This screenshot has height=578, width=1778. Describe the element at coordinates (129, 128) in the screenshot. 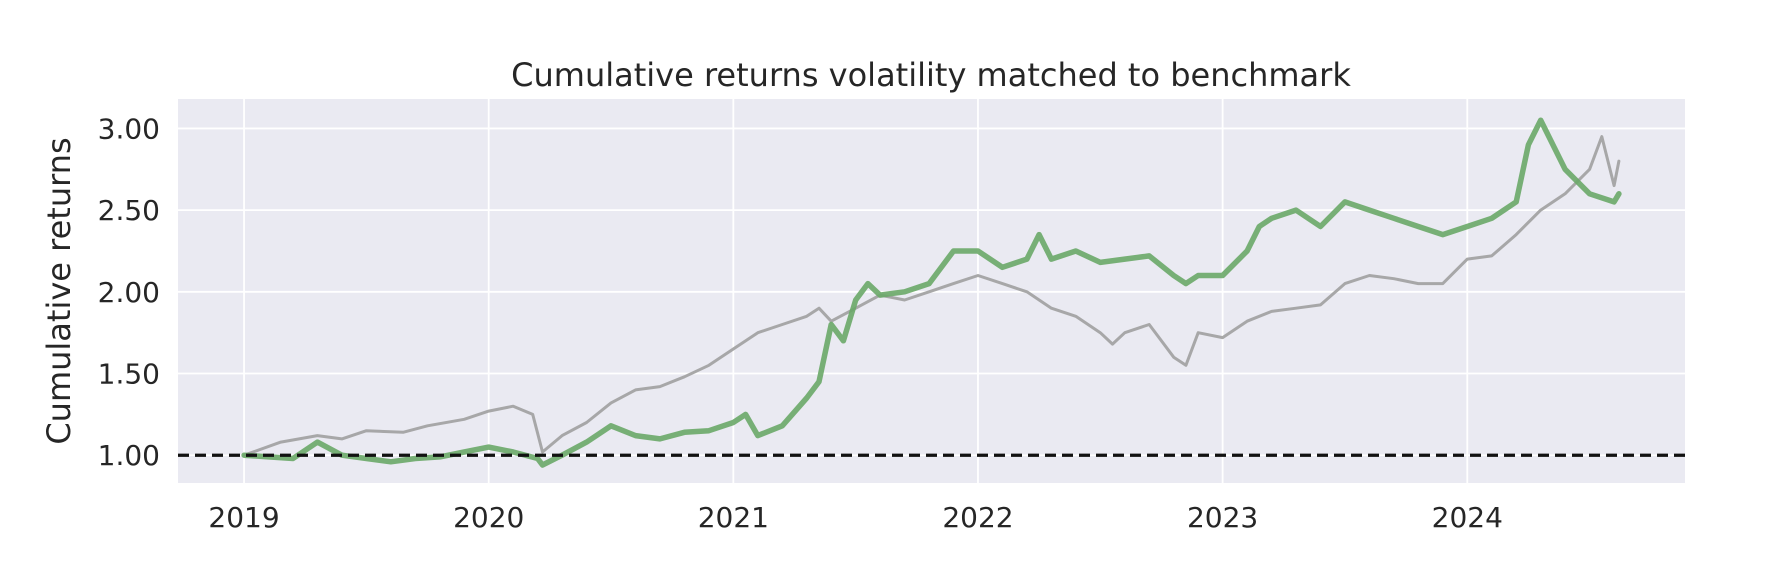

I see `y-tick-label-3.00: 3.00` at that location.